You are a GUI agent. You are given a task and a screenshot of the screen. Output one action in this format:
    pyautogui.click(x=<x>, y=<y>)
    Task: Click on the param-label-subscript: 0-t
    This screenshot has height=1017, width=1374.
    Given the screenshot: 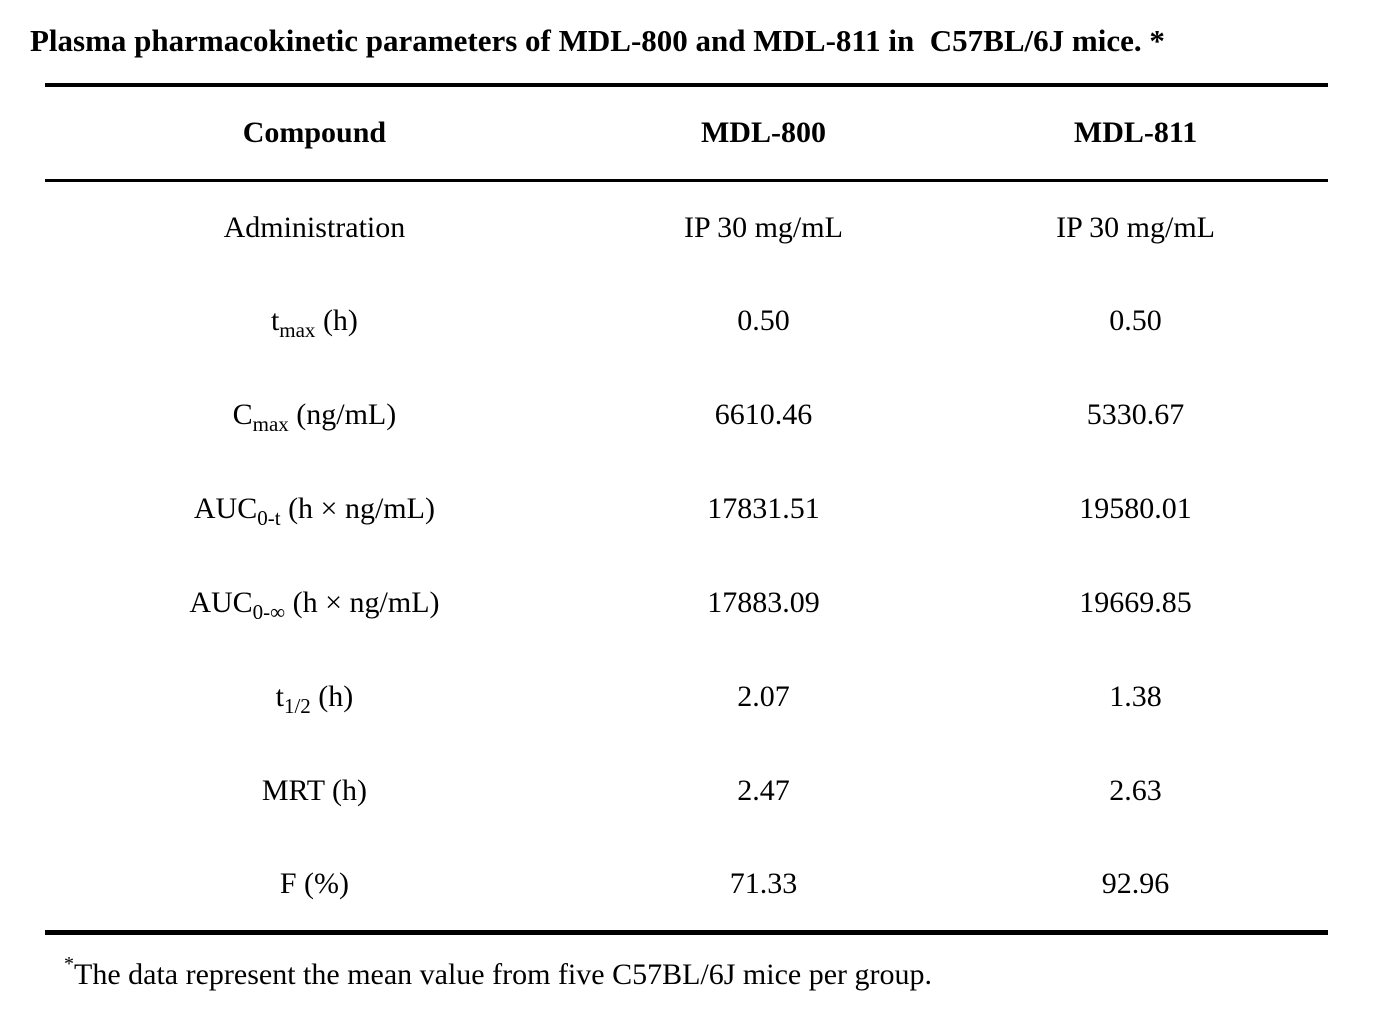 What is the action you would take?
    pyautogui.click(x=269, y=518)
    